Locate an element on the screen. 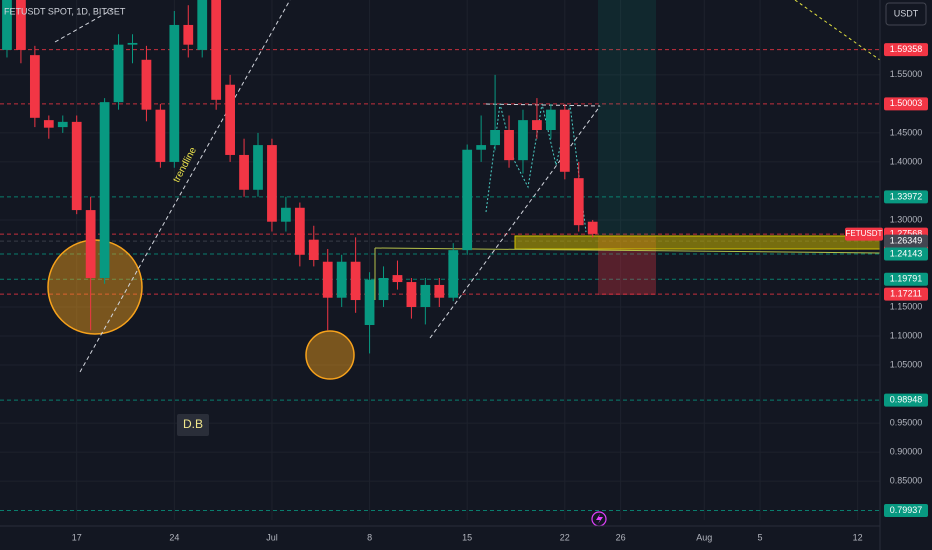  y-tick-label: 0.95000 is located at coordinates (906, 422).